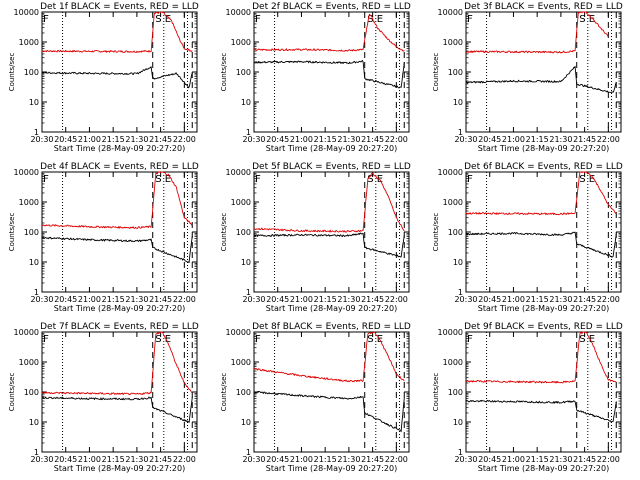 This screenshot has height=480, width=640. Describe the element at coordinates (543, 327) in the screenshot. I see `chart-title: Det 9f BLACK = Events, RED = LLD` at that location.